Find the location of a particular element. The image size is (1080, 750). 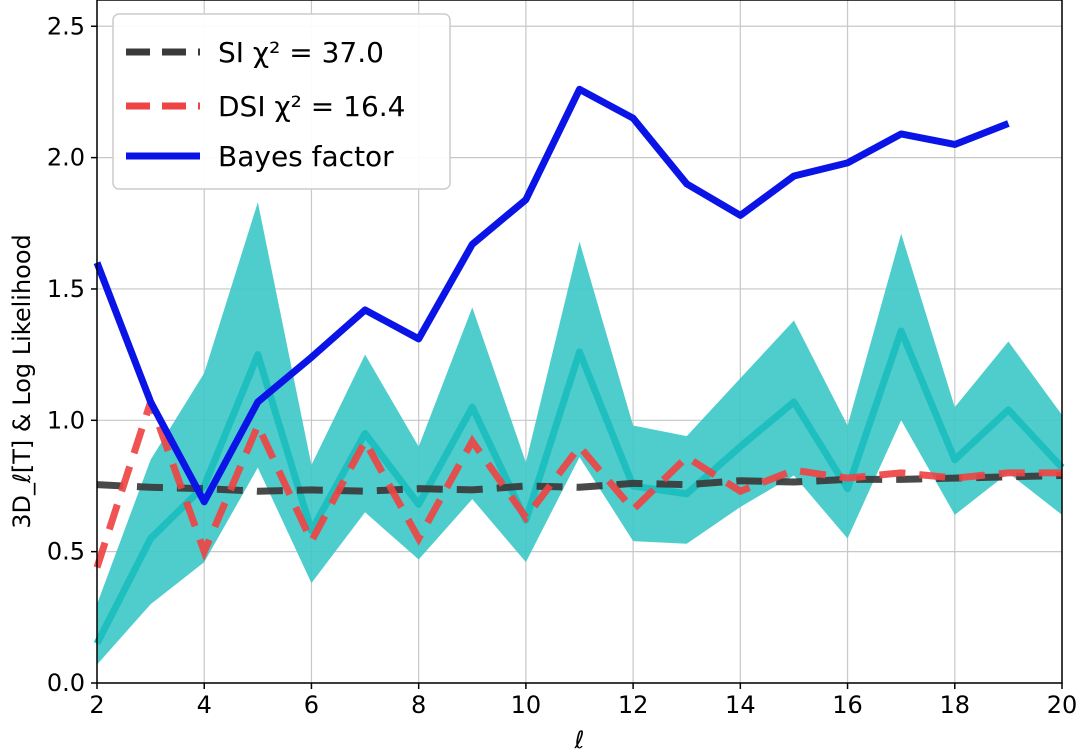

y-tick-label: 2.0 is located at coordinates (66, 158).